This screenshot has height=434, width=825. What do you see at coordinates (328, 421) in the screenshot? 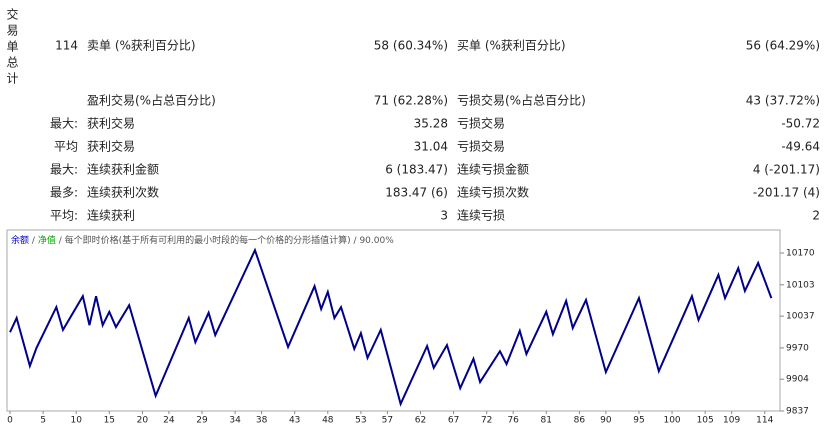
I see `x-tick-label: 48` at bounding box center [328, 421].